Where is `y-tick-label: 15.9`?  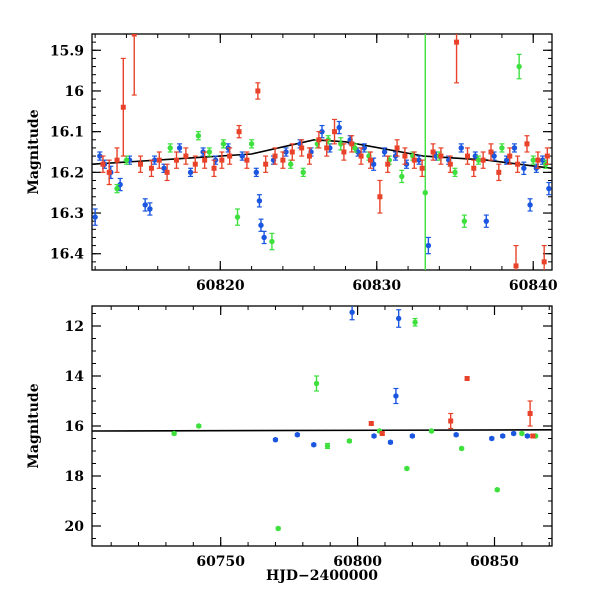
y-tick-label: 15.9 is located at coordinates (67, 51).